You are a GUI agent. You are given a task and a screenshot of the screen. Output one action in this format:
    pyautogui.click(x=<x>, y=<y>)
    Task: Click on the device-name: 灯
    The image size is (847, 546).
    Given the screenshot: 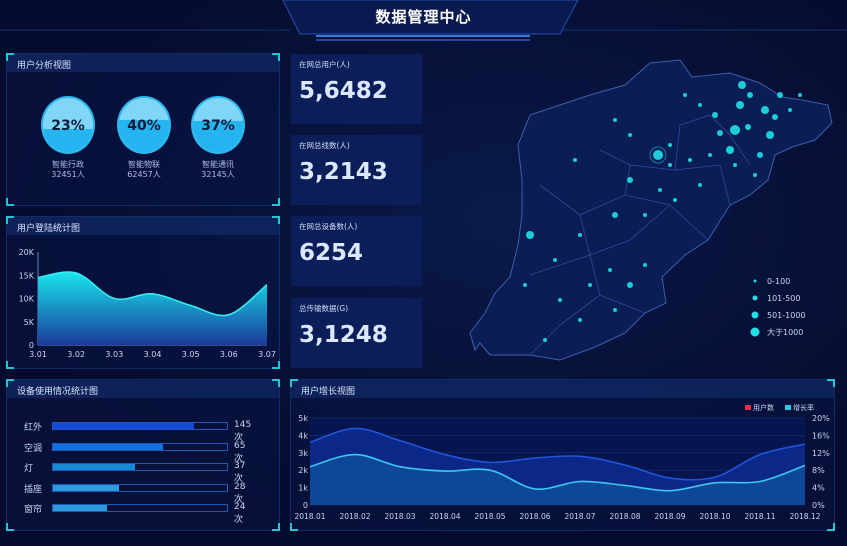 What is the action you would take?
    pyautogui.click(x=29, y=469)
    